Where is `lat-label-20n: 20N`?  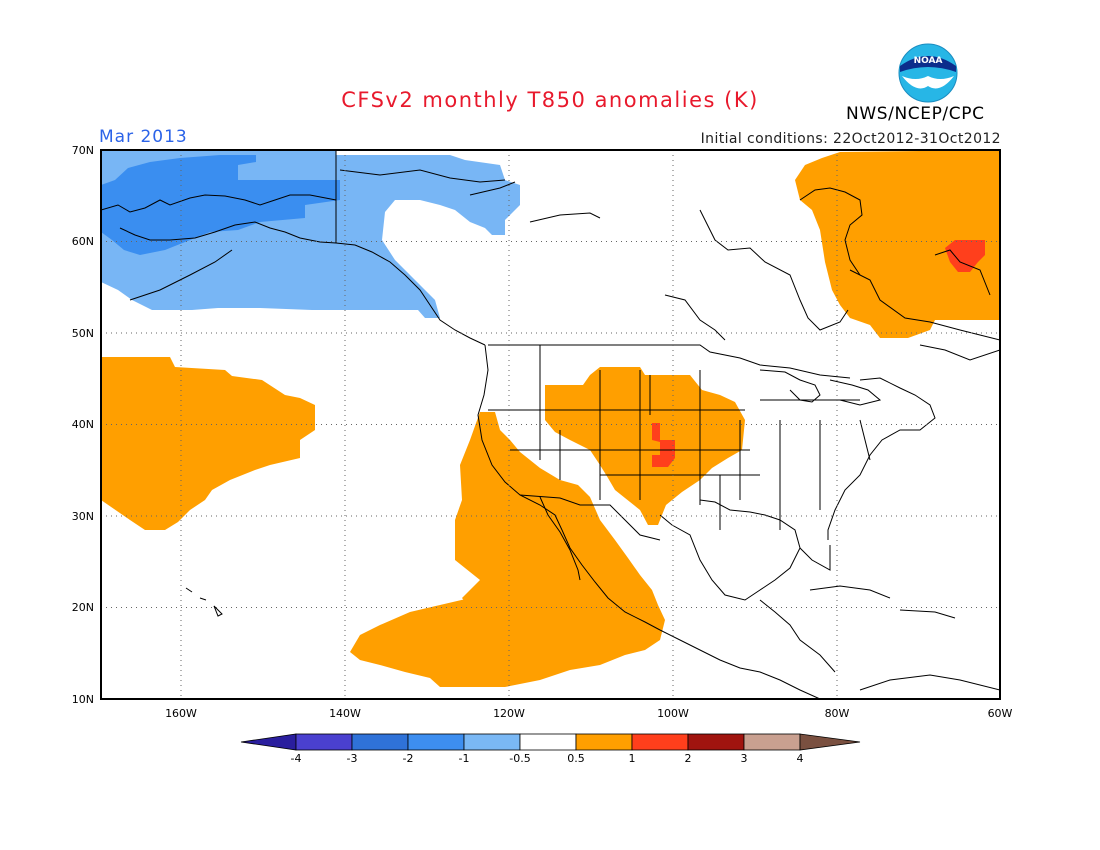
lat-label-20n: 20N is located at coordinates (83, 607).